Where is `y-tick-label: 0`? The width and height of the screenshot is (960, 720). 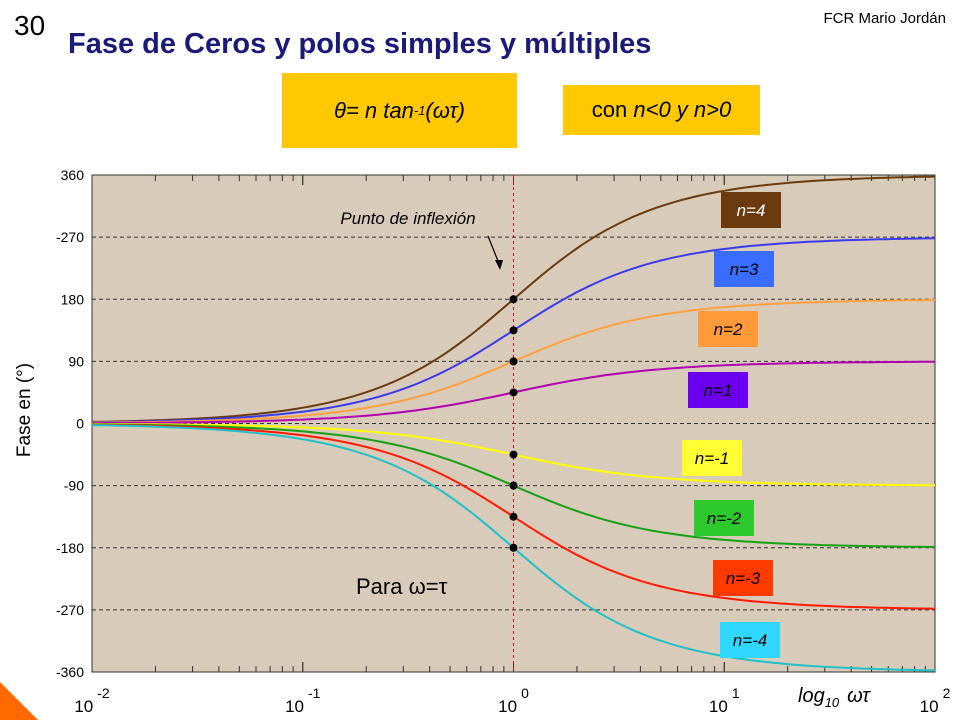
y-tick-label: 0 is located at coordinates (80, 424).